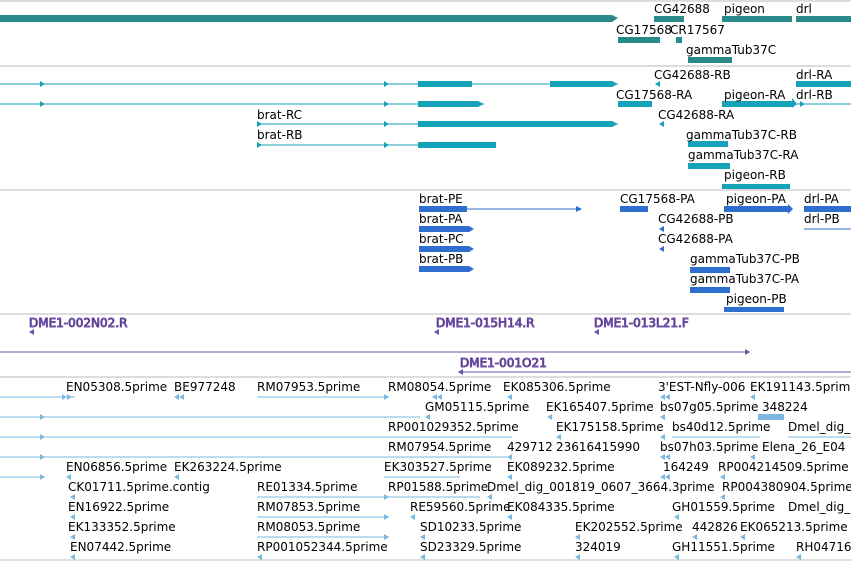 Image resolution: width=851 pixels, height=562 pixels. I want to click on est-label: BE977248, so click(205, 387).